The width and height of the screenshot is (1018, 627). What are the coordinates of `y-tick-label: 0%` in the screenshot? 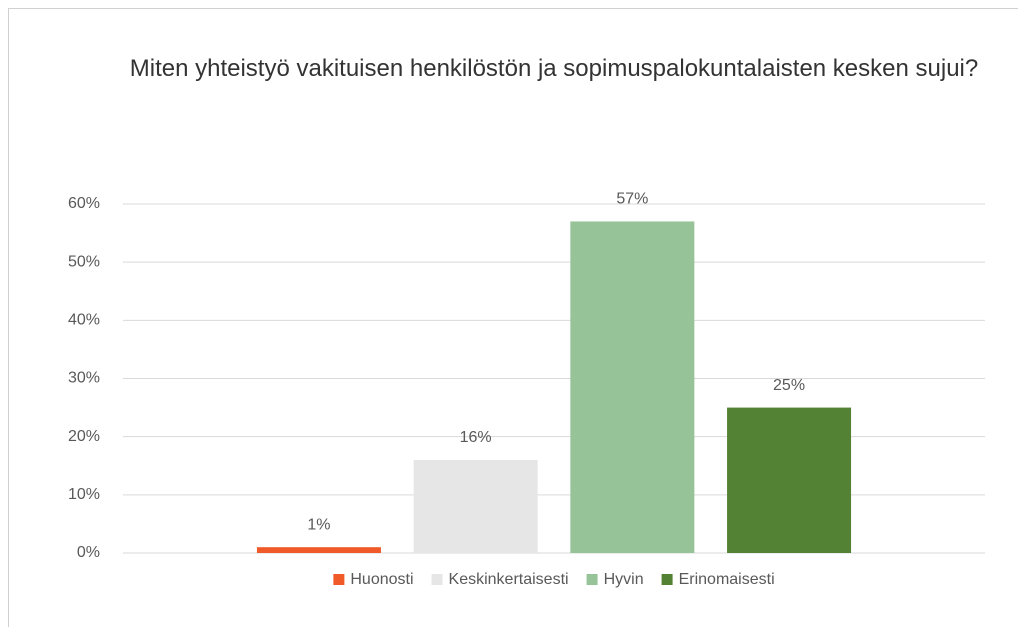 It's located at (88, 552).